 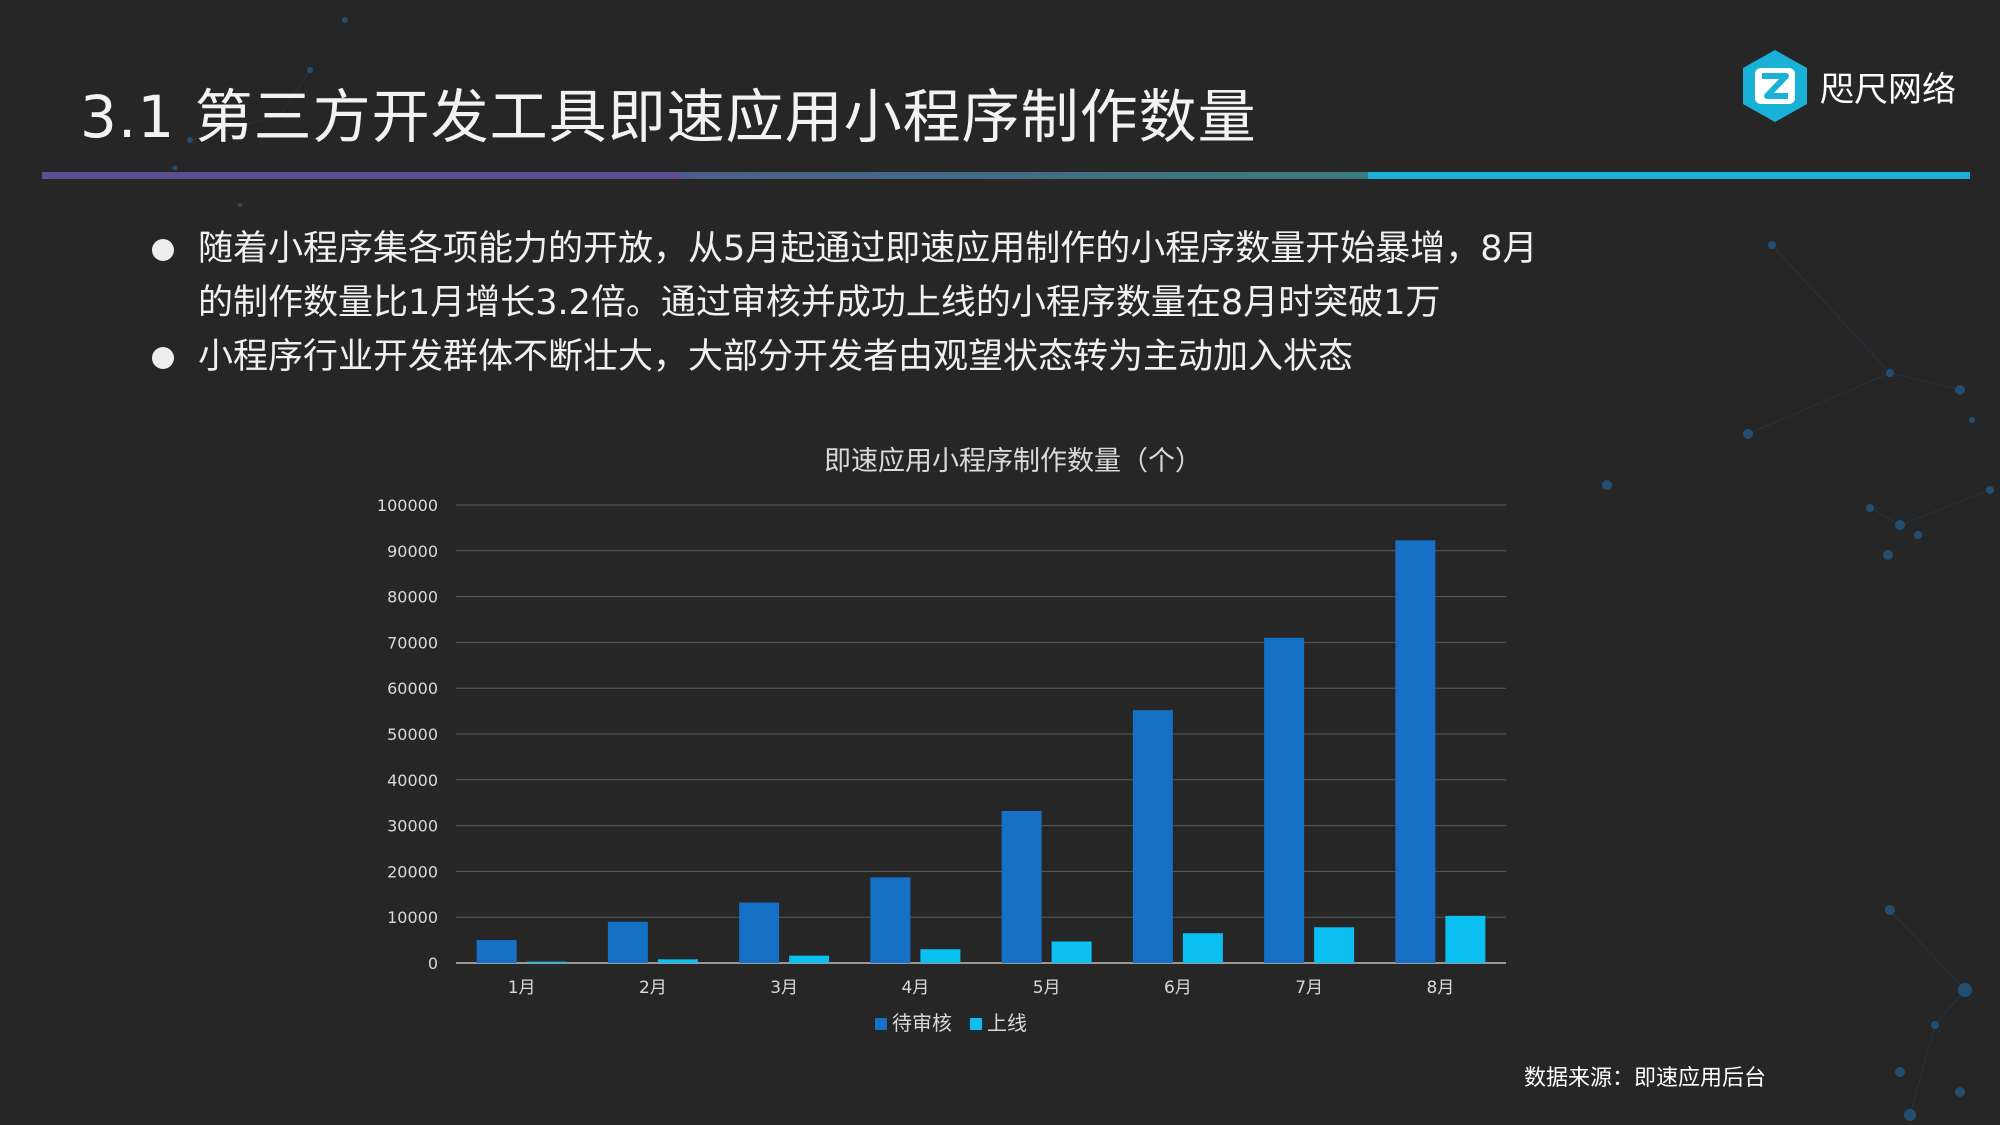 What do you see at coordinates (784, 988) in the screenshot?
I see `x-tick-label: 3月` at bounding box center [784, 988].